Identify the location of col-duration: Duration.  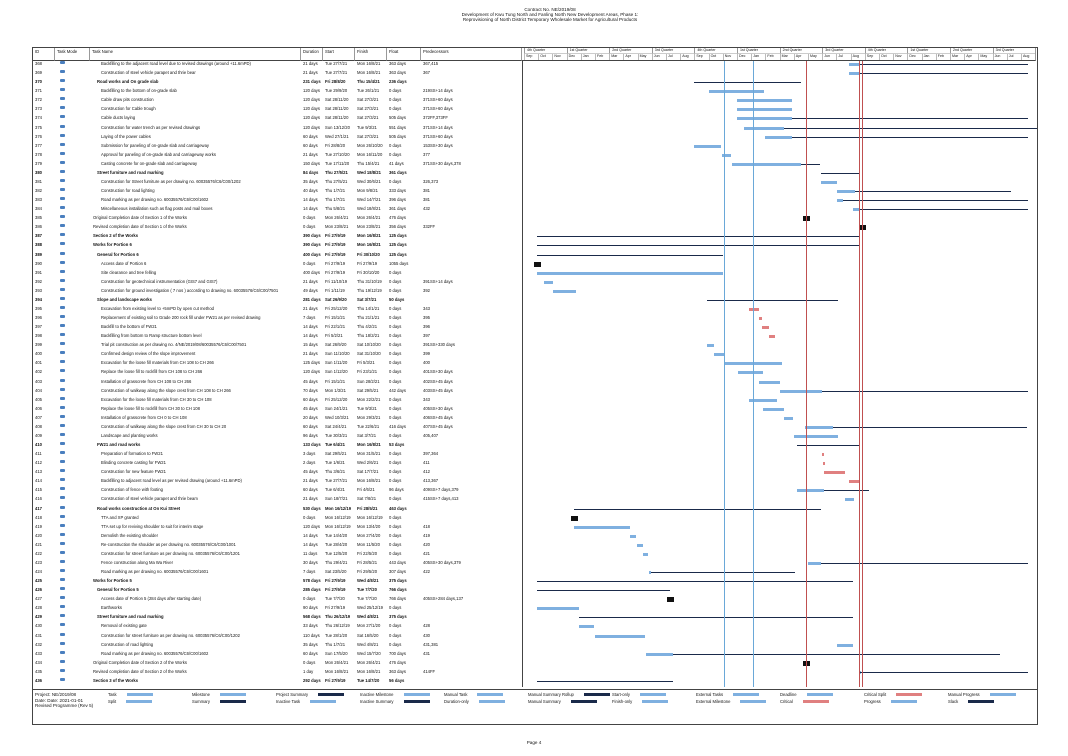
(312, 54).